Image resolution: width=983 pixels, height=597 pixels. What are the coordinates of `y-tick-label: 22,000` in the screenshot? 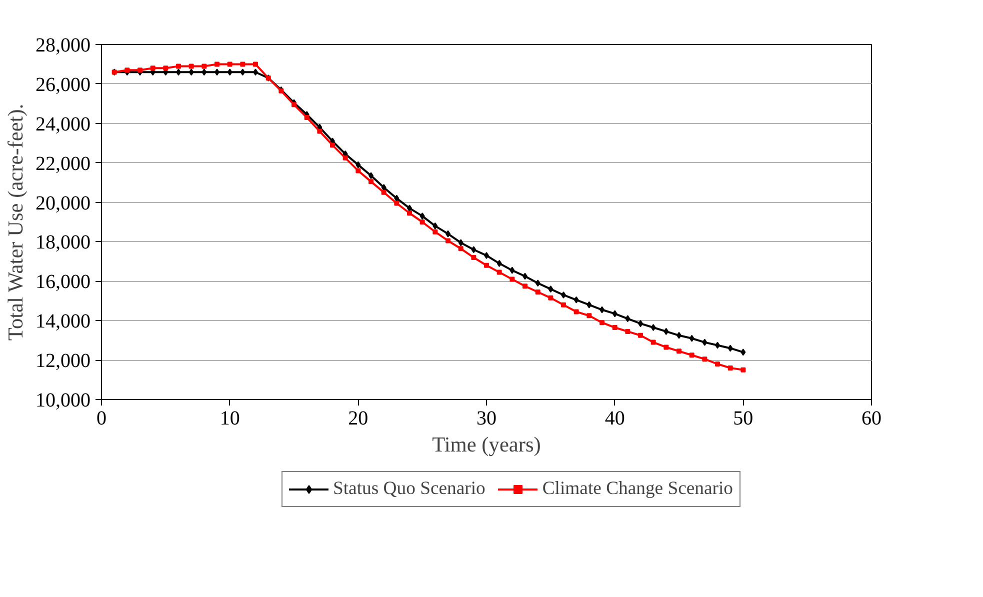 It's located at (63, 163).